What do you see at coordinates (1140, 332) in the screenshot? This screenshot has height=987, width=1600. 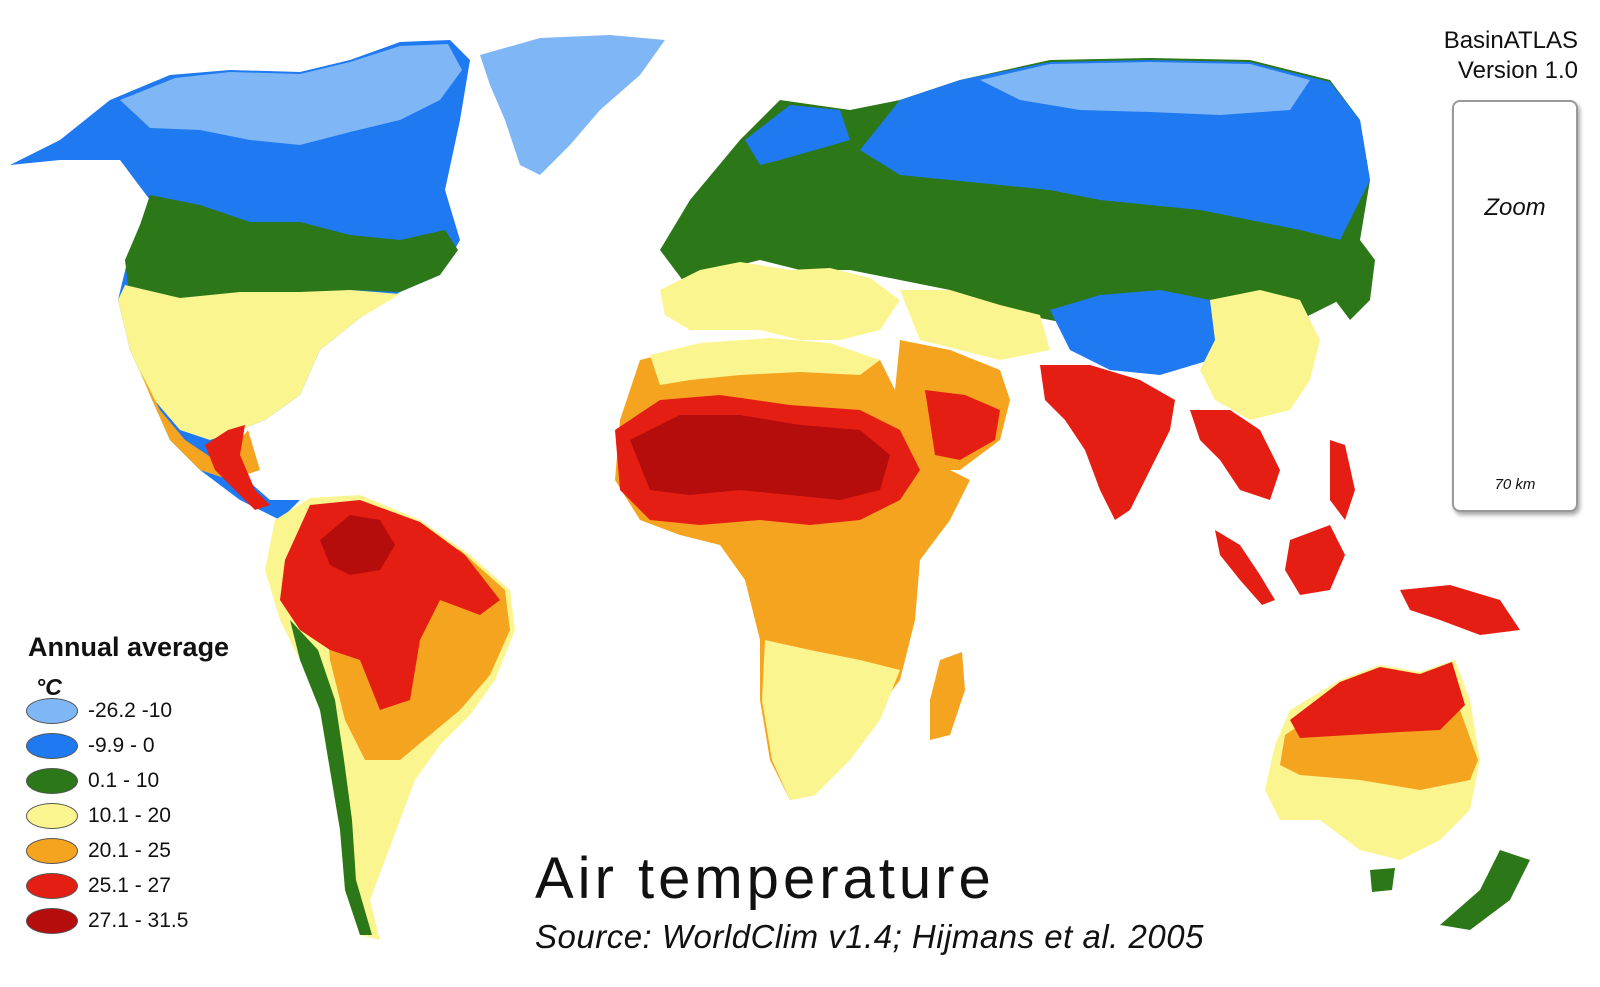 I see `tibet-blue` at bounding box center [1140, 332].